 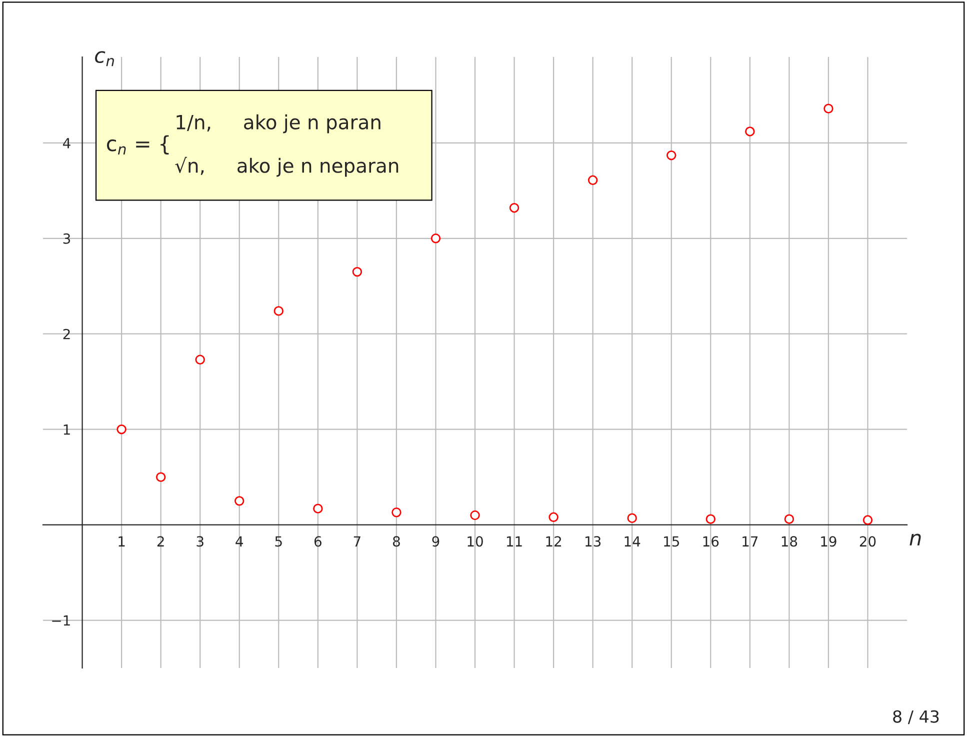 What do you see at coordinates (61, 620) in the screenshot?
I see `y-tick-label: −1` at bounding box center [61, 620].